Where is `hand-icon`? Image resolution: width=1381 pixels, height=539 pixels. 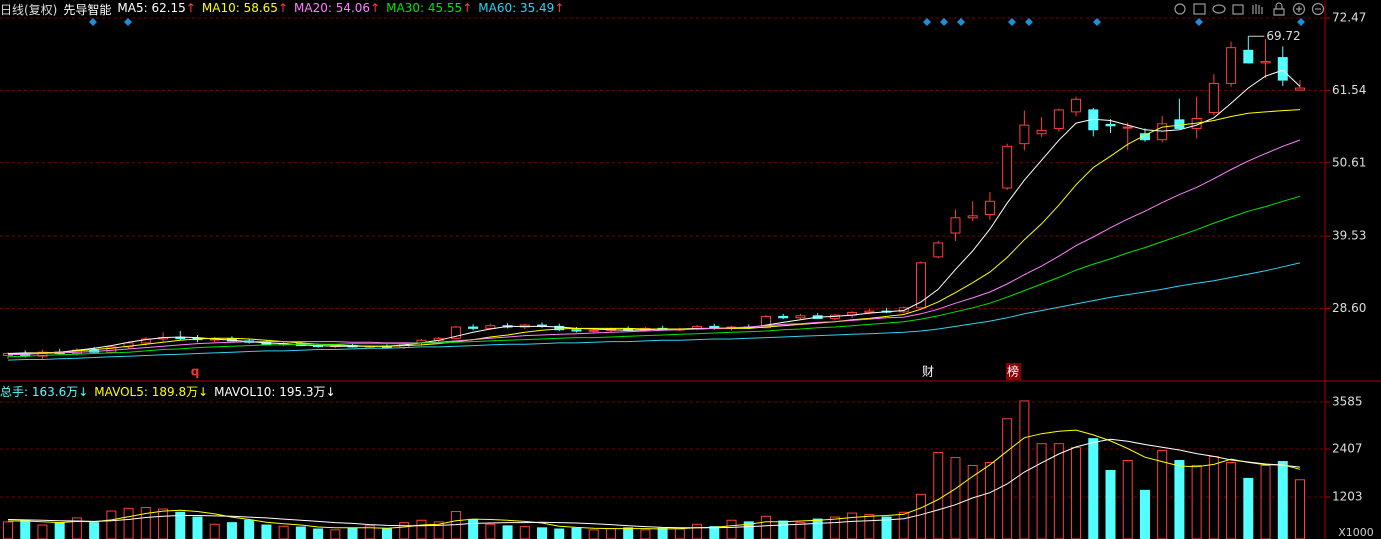
hand-icon is located at coordinates (1257, 9).